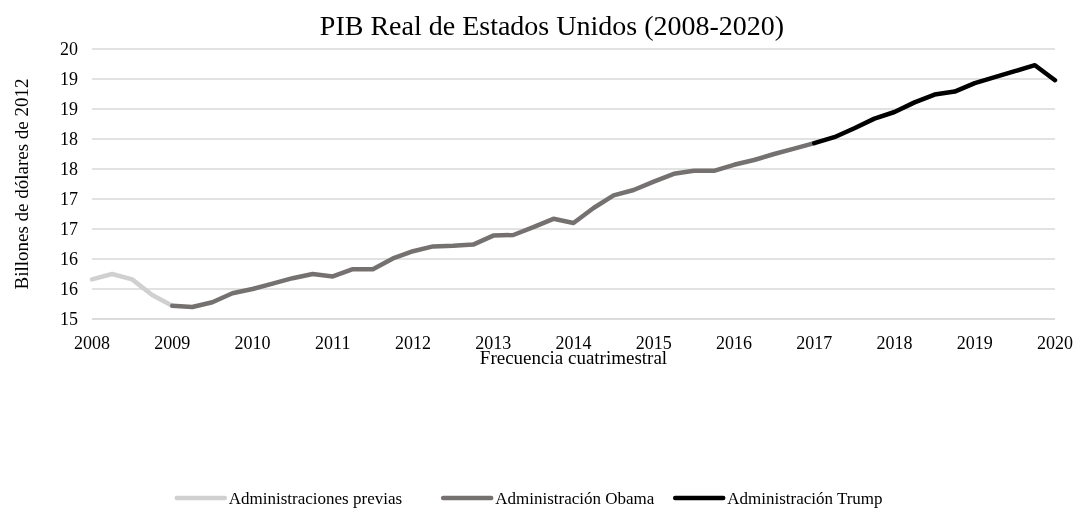  What do you see at coordinates (315, 498) in the screenshot?
I see `legend-label: Administraciones previas` at bounding box center [315, 498].